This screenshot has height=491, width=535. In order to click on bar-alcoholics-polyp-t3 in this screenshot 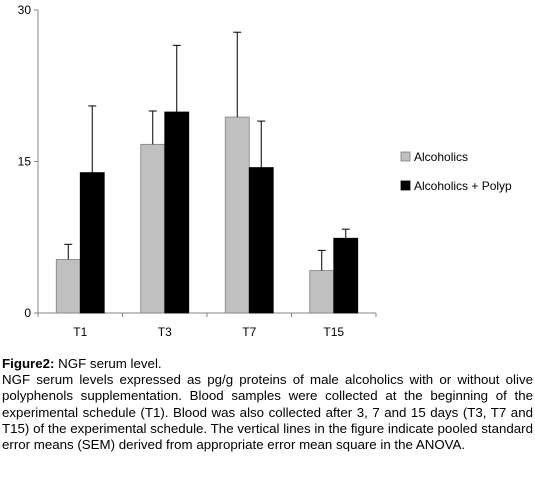, I will do `click(177, 212)`.